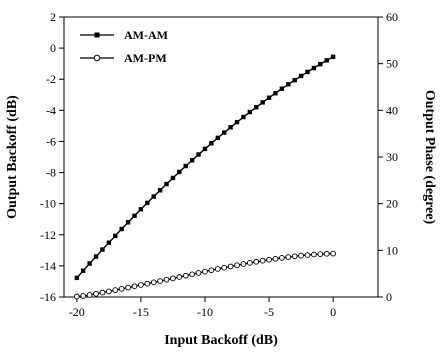 The image size is (440, 353). I want to click on y-tick-label: -10, so click(48, 204).